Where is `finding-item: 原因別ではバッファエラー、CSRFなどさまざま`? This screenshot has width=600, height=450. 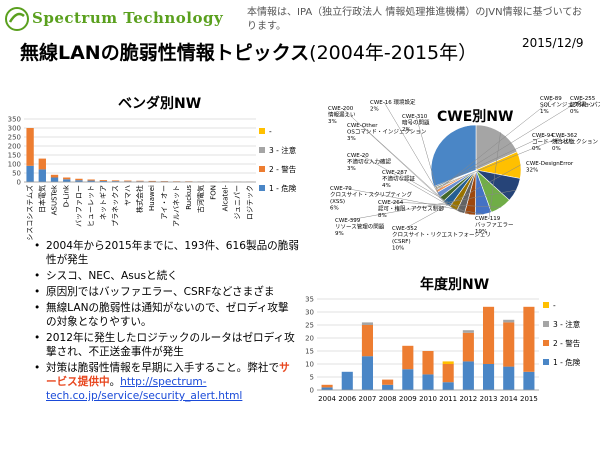 finding-item: 原因別ではバッファエラー、CSRFなどさまざま is located at coordinates (166, 292).